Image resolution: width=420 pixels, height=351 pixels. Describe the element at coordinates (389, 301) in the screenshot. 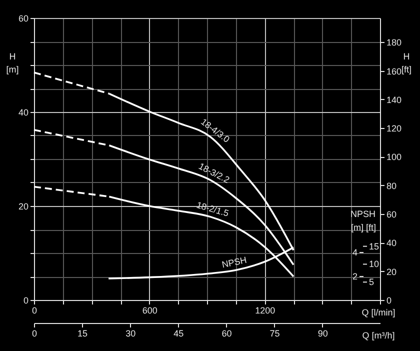

I see `y2-tick-label: 0` at that location.